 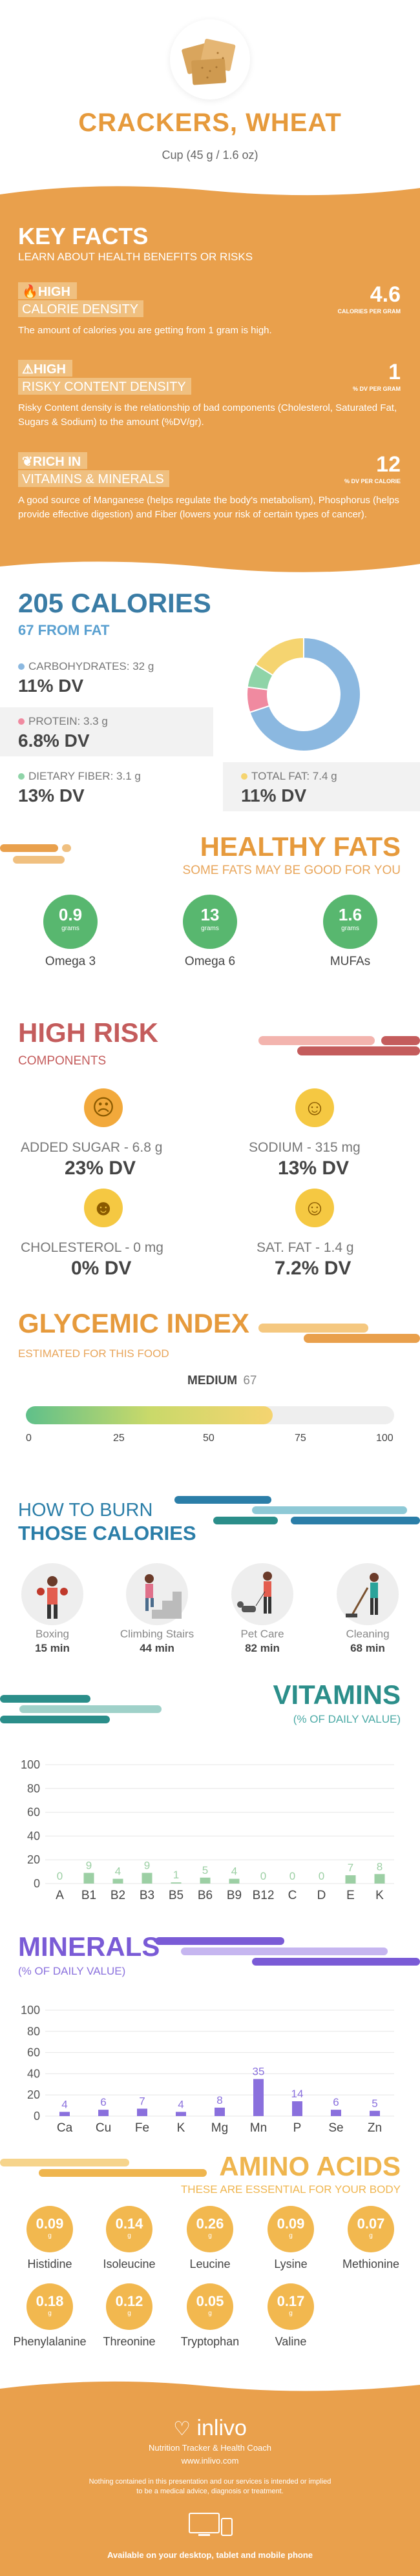 What do you see at coordinates (33, 2052) in the screenshot?
I see `y-tick-label: 60` at bounding box center [33, 2052].